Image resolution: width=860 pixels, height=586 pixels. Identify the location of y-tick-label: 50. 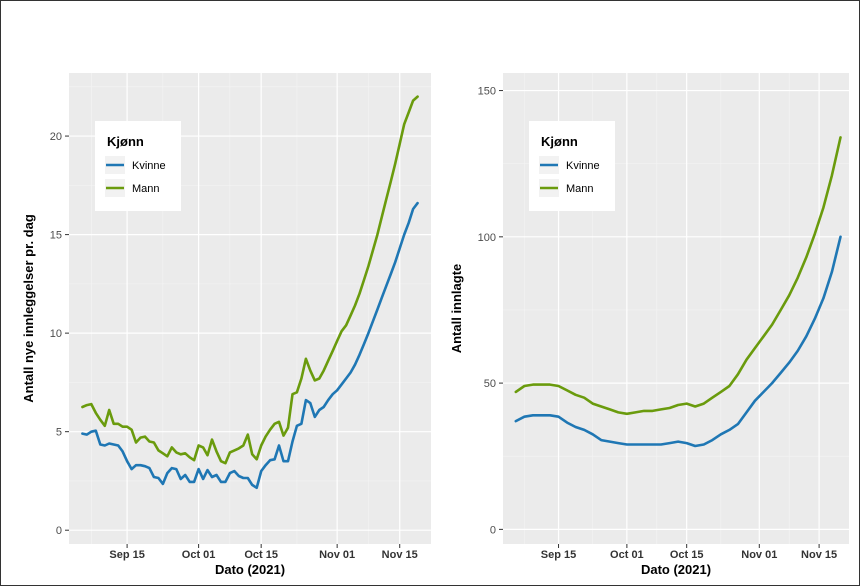
(490, 384).